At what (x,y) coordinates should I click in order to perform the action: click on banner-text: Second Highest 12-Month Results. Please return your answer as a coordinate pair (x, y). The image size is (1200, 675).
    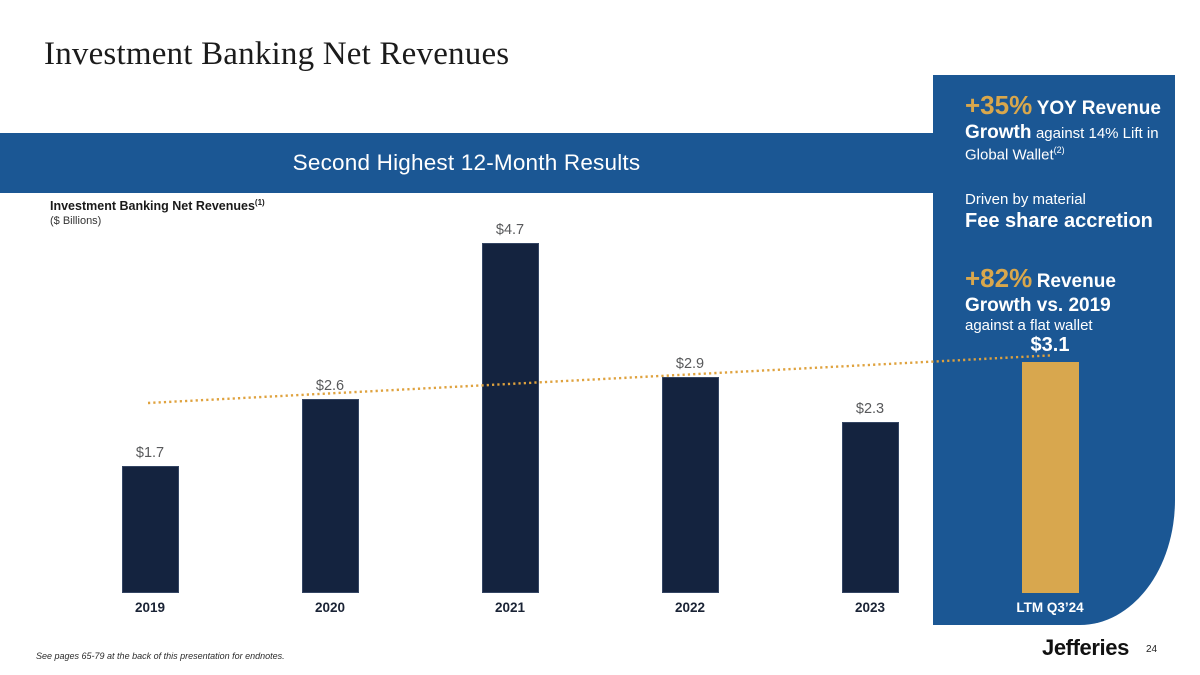
    Looking at the image, I should click on (466, 162).